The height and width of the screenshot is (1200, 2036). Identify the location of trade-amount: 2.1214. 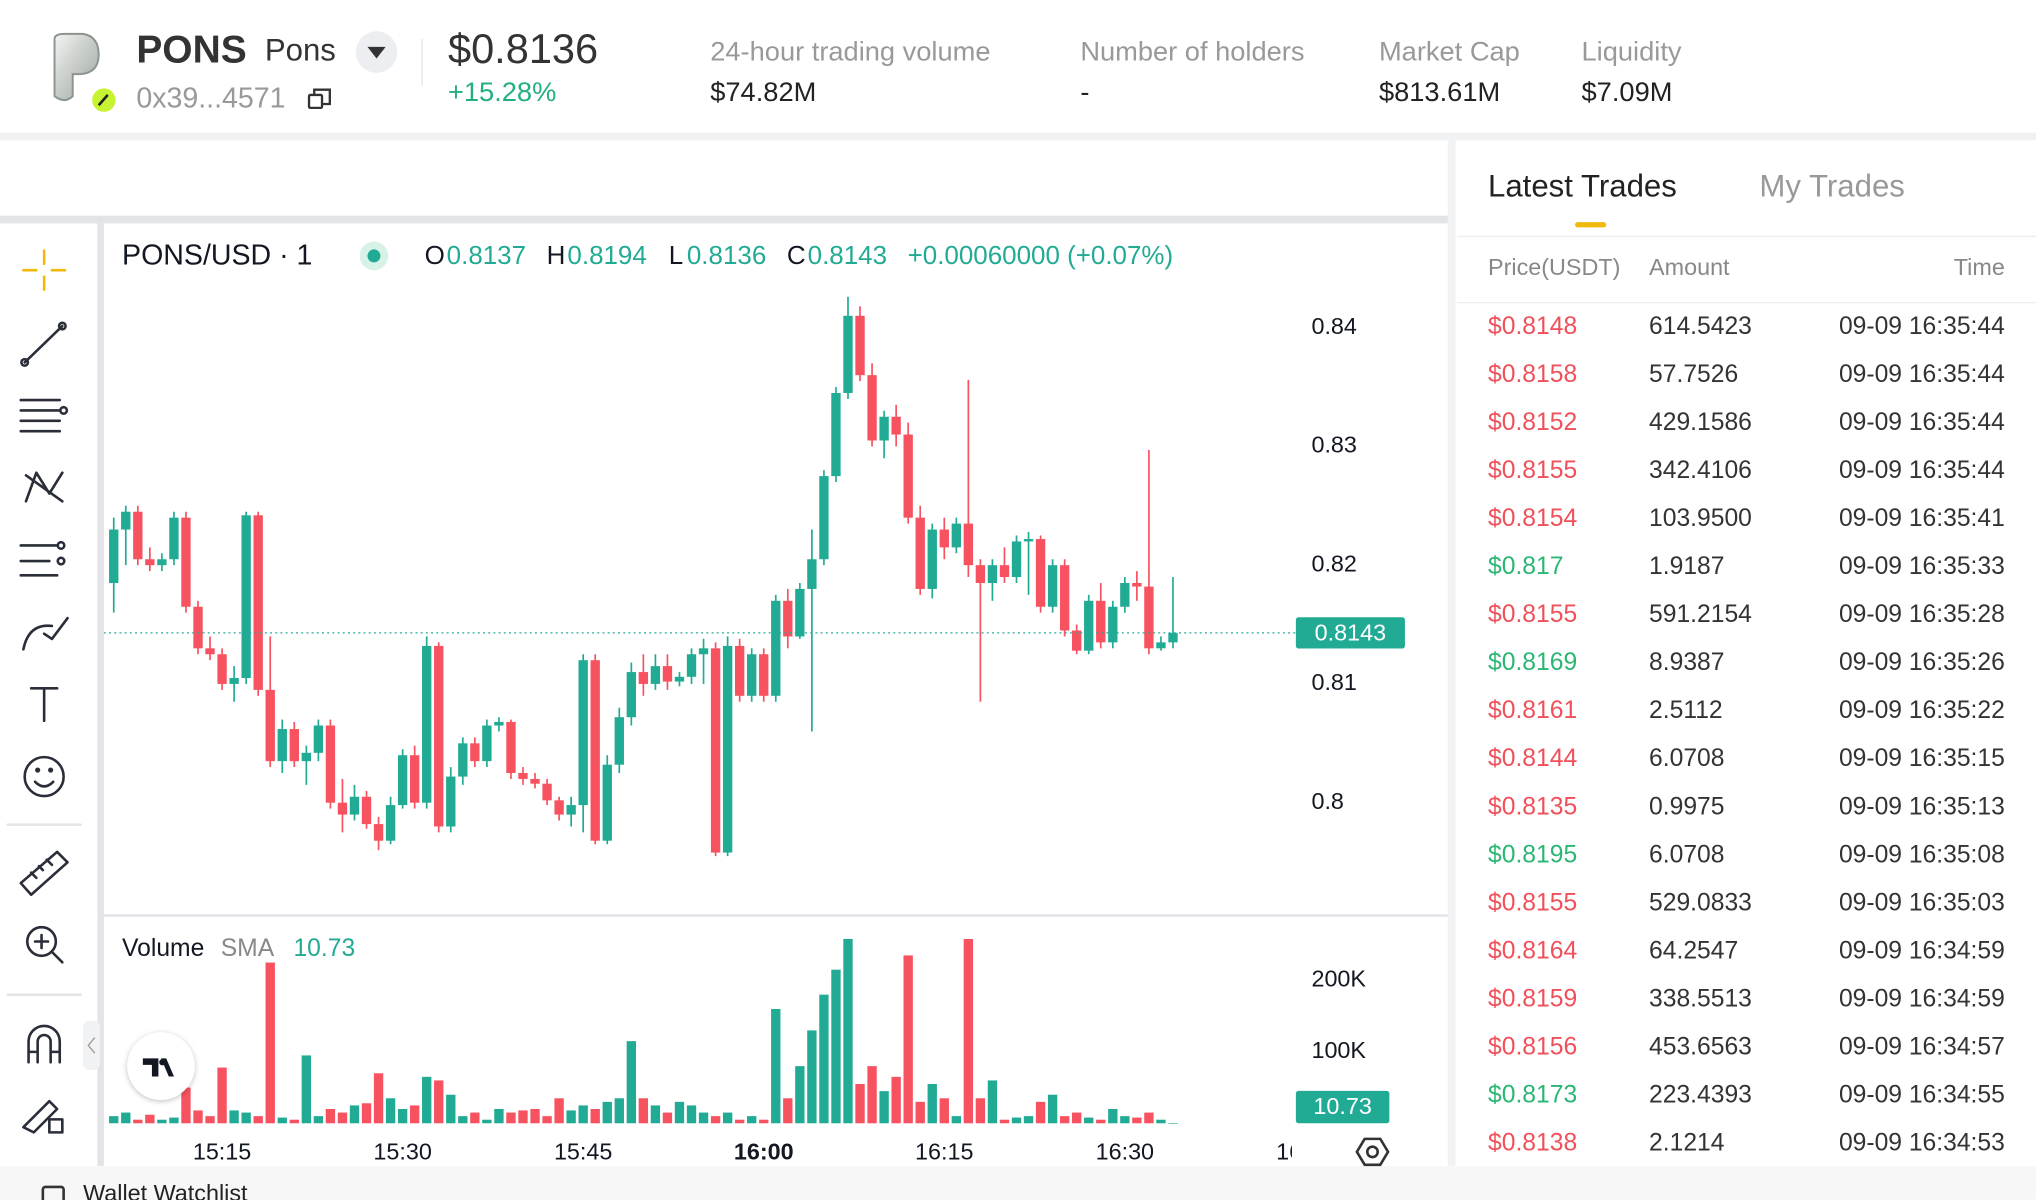
(1686, 1143).